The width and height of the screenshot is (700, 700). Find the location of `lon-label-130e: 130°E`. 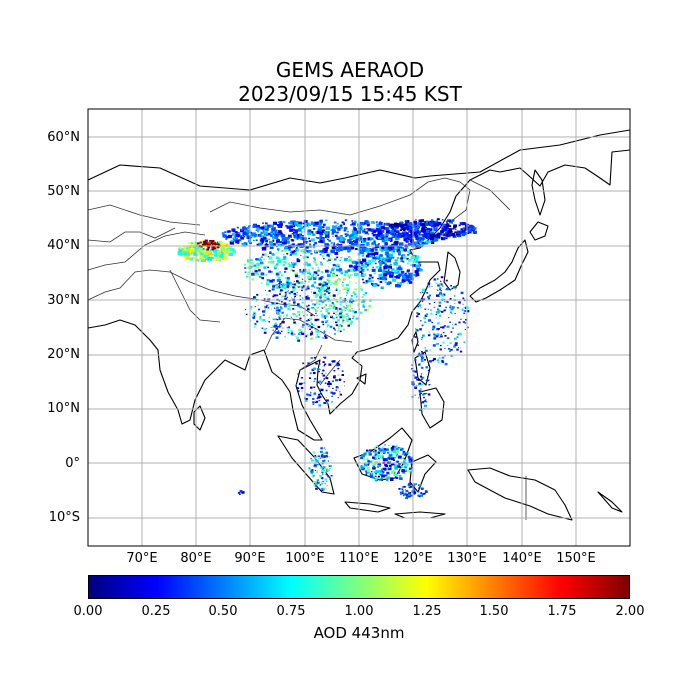

lon-label-130e: 130°E is located at coordinates (467, 558).